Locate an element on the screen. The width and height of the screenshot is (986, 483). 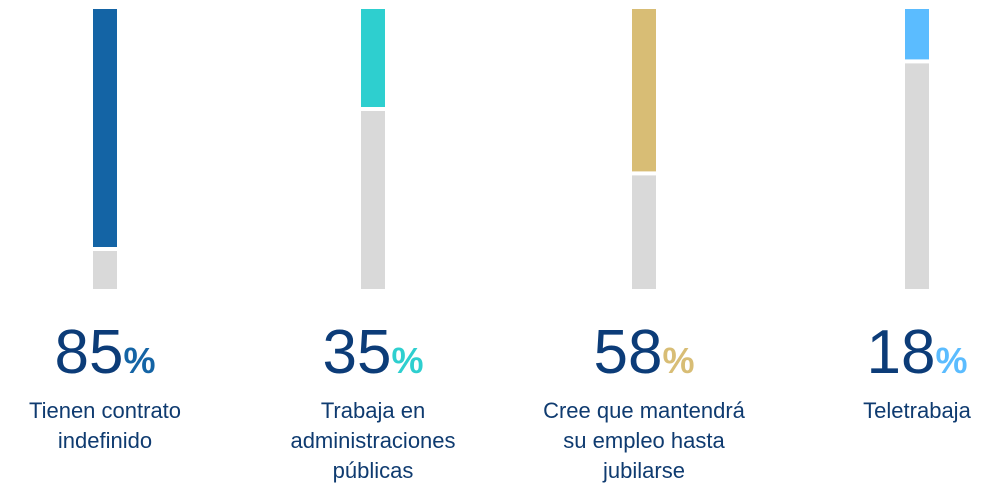
value-label: 58% is located at coordinates (644, 352).